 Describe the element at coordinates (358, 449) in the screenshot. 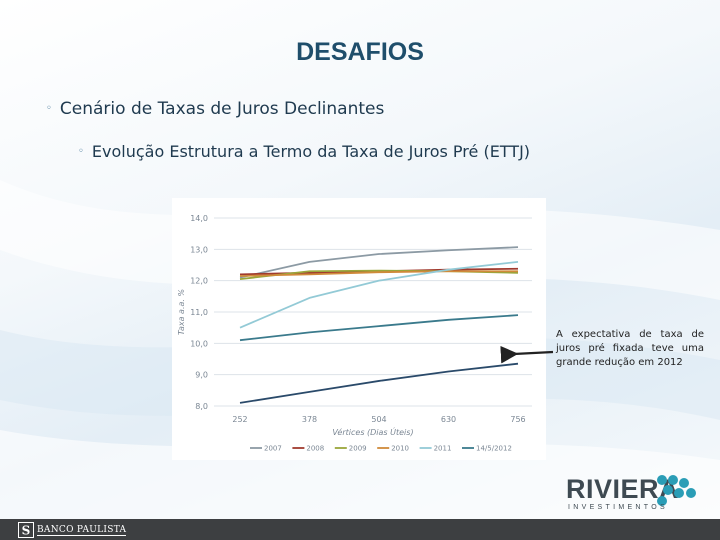

I see `legend-entry: 2009` at that location.